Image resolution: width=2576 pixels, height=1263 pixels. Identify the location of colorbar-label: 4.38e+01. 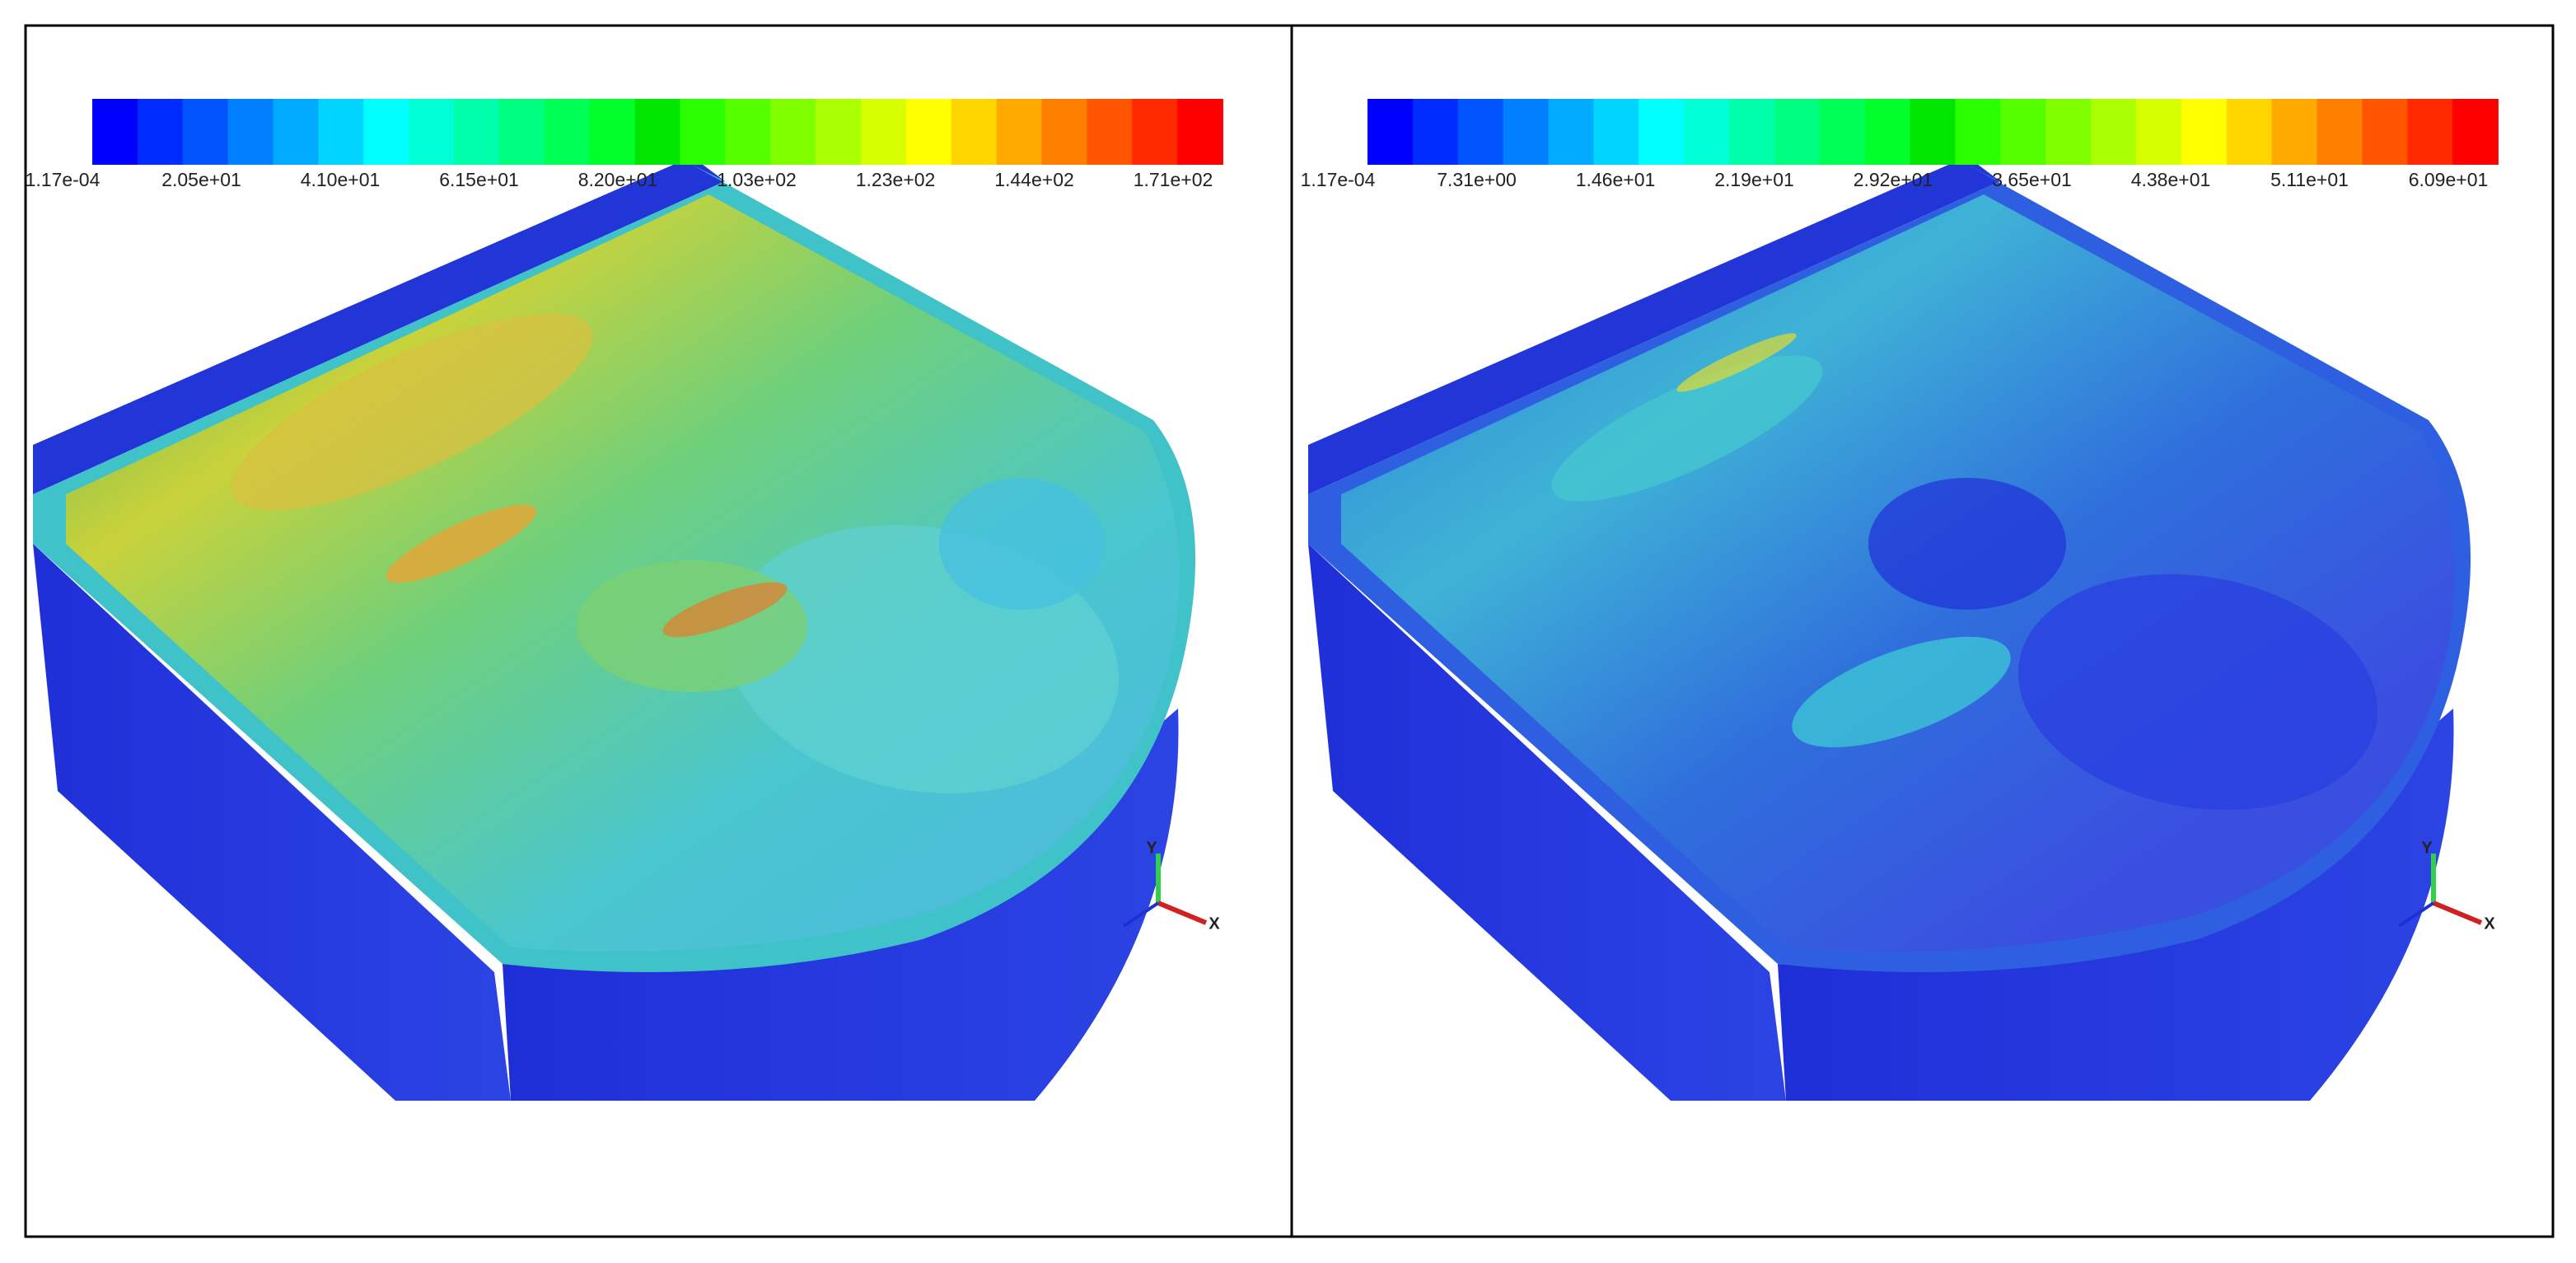
(2171, 179).